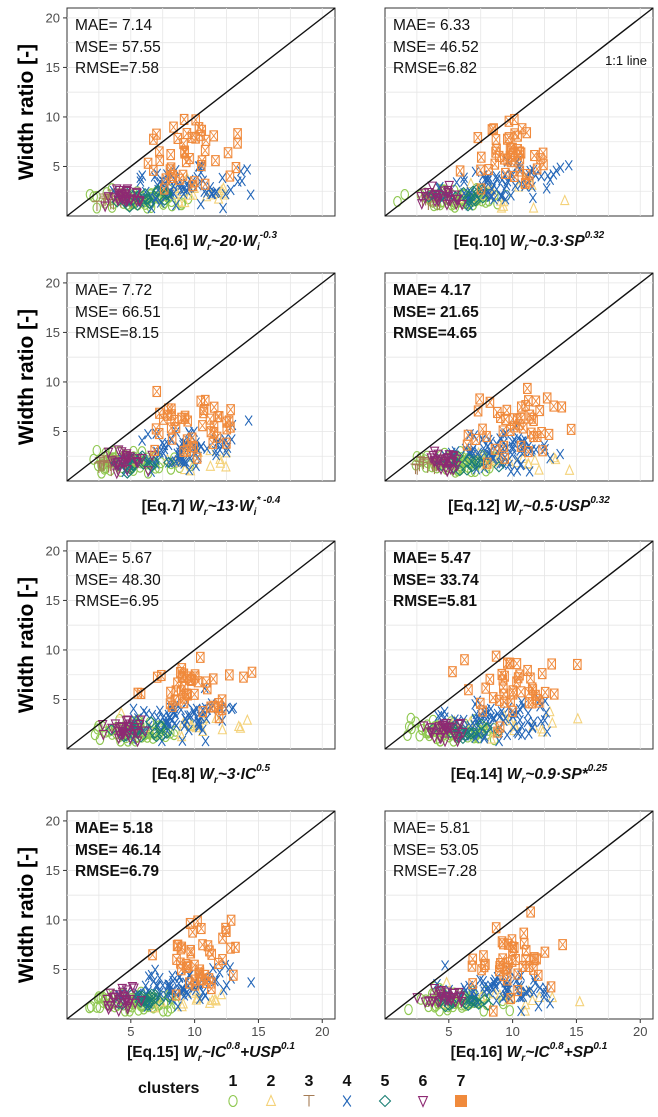 The height and width of the screenshot is (1117, 658). I want to click on y-tick-label: 5, so click(56, 699).